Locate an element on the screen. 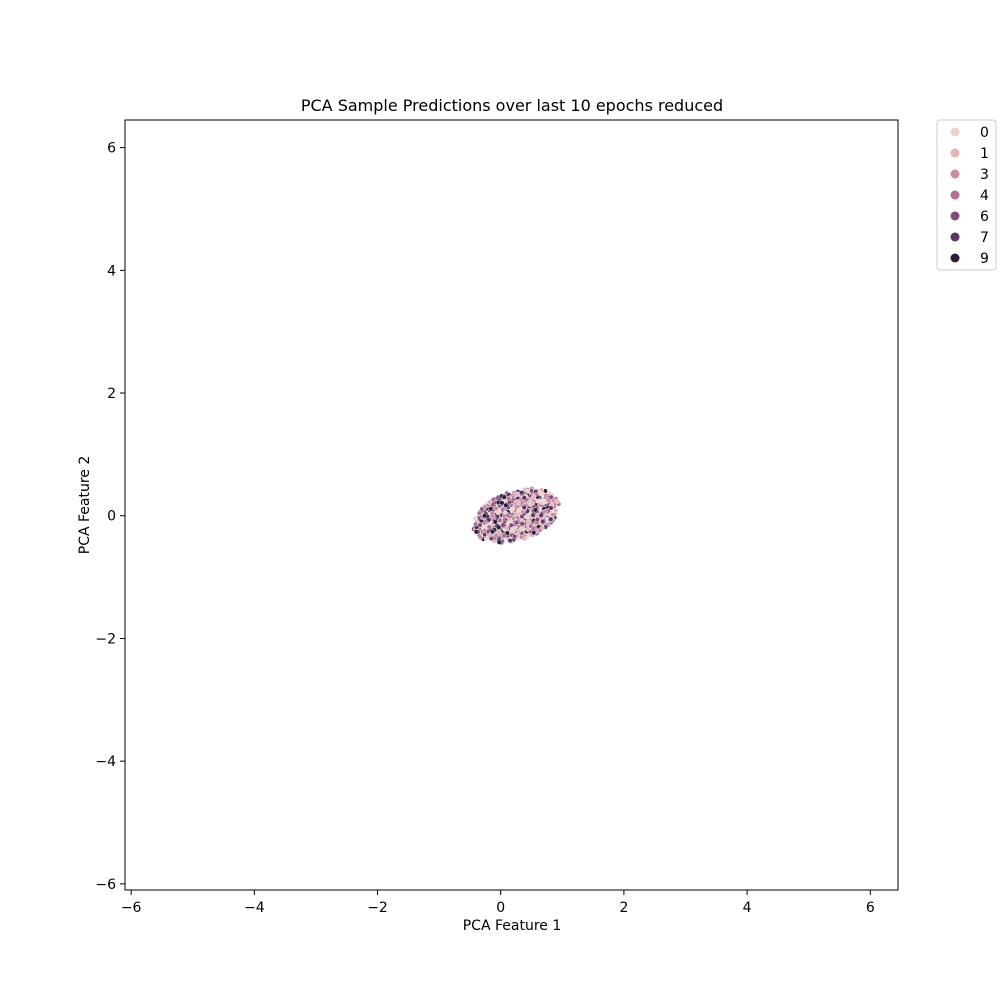  x-tick-label: 2 is located at coordinates (623, 908).